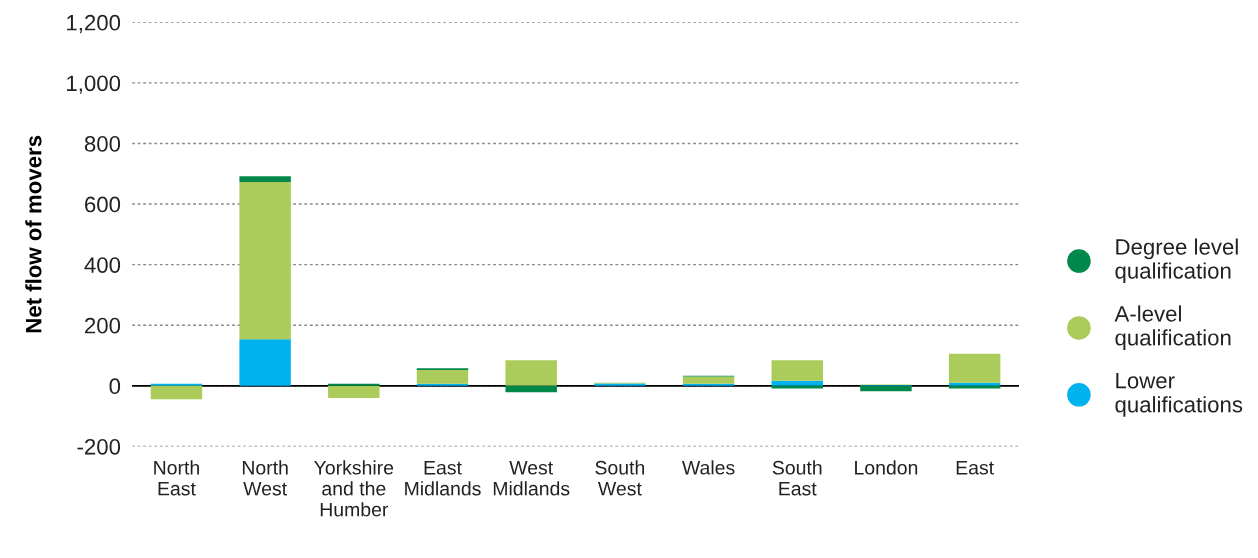  What do you see at coordinates (99, 446) in the screenshot?
I see `y-tick-label: -200` at bounding box center [99, 446].